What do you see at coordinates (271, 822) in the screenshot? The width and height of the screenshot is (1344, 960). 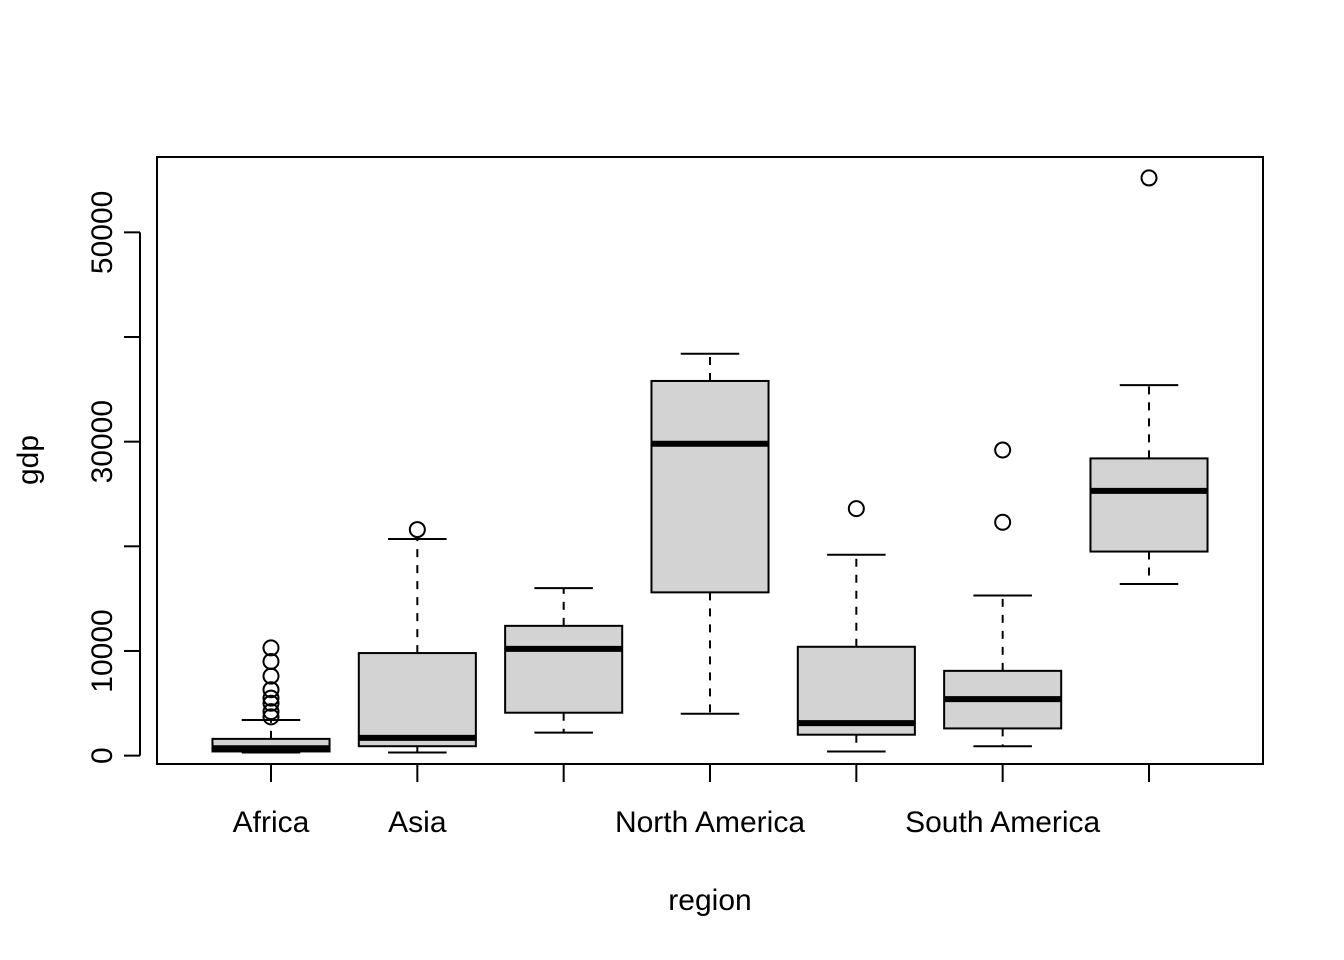 I see `x-tick-label: Africa` at bounding box center [271, 822].